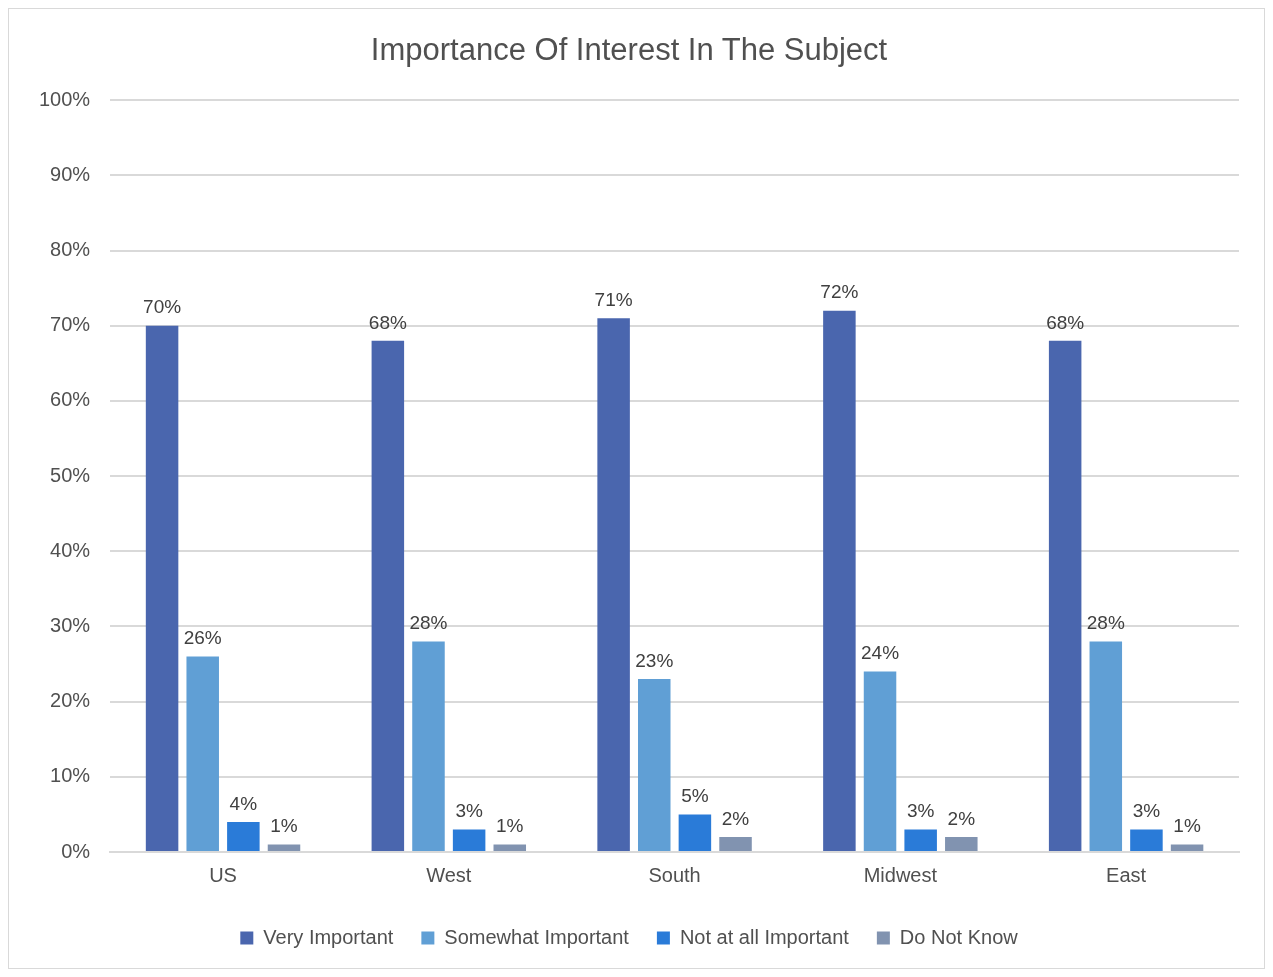 The image size is (1273, 977). What do you see at coordinates (70, 624) in the screenshot?
I see `y-tick-label: 30%` at bounding box center [70, 624].